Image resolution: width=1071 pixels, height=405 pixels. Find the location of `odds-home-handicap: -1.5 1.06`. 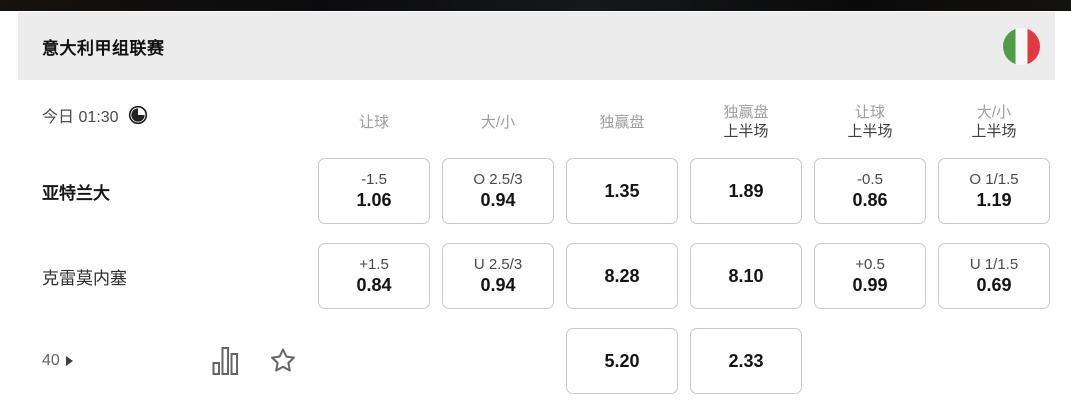

odds-home-handicap: -1.5 1.06 is located at coordinates (374, 191).